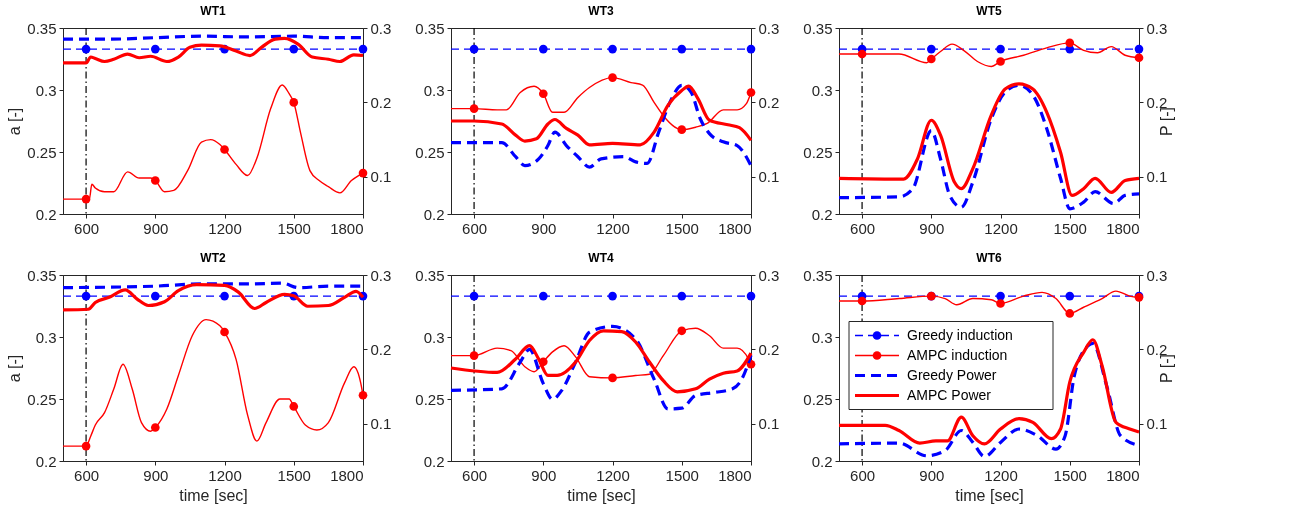 The width and height of the screenshot is (1296, 531). I want to click on legend-label: AMPC induction, so click(957, 354).